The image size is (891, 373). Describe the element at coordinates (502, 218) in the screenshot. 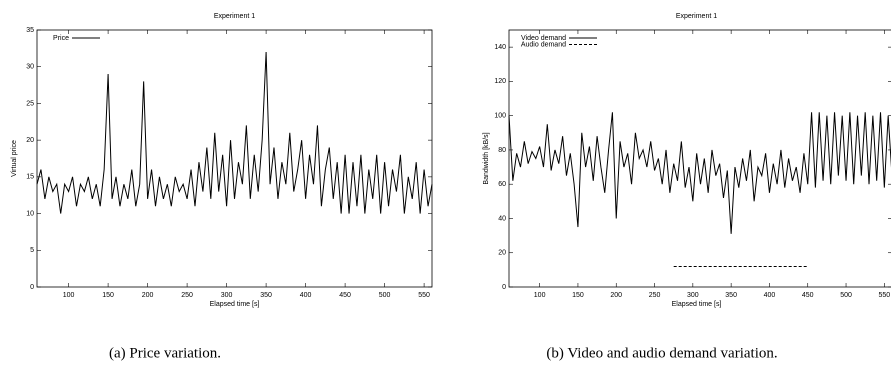

I see `y-tick-label: 40` at that location.